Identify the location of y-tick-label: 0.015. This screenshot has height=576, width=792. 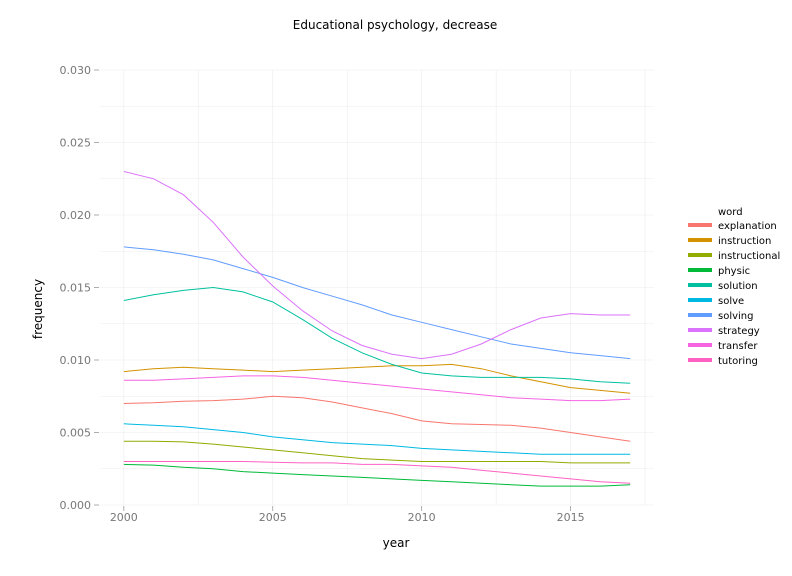
(76, 288).